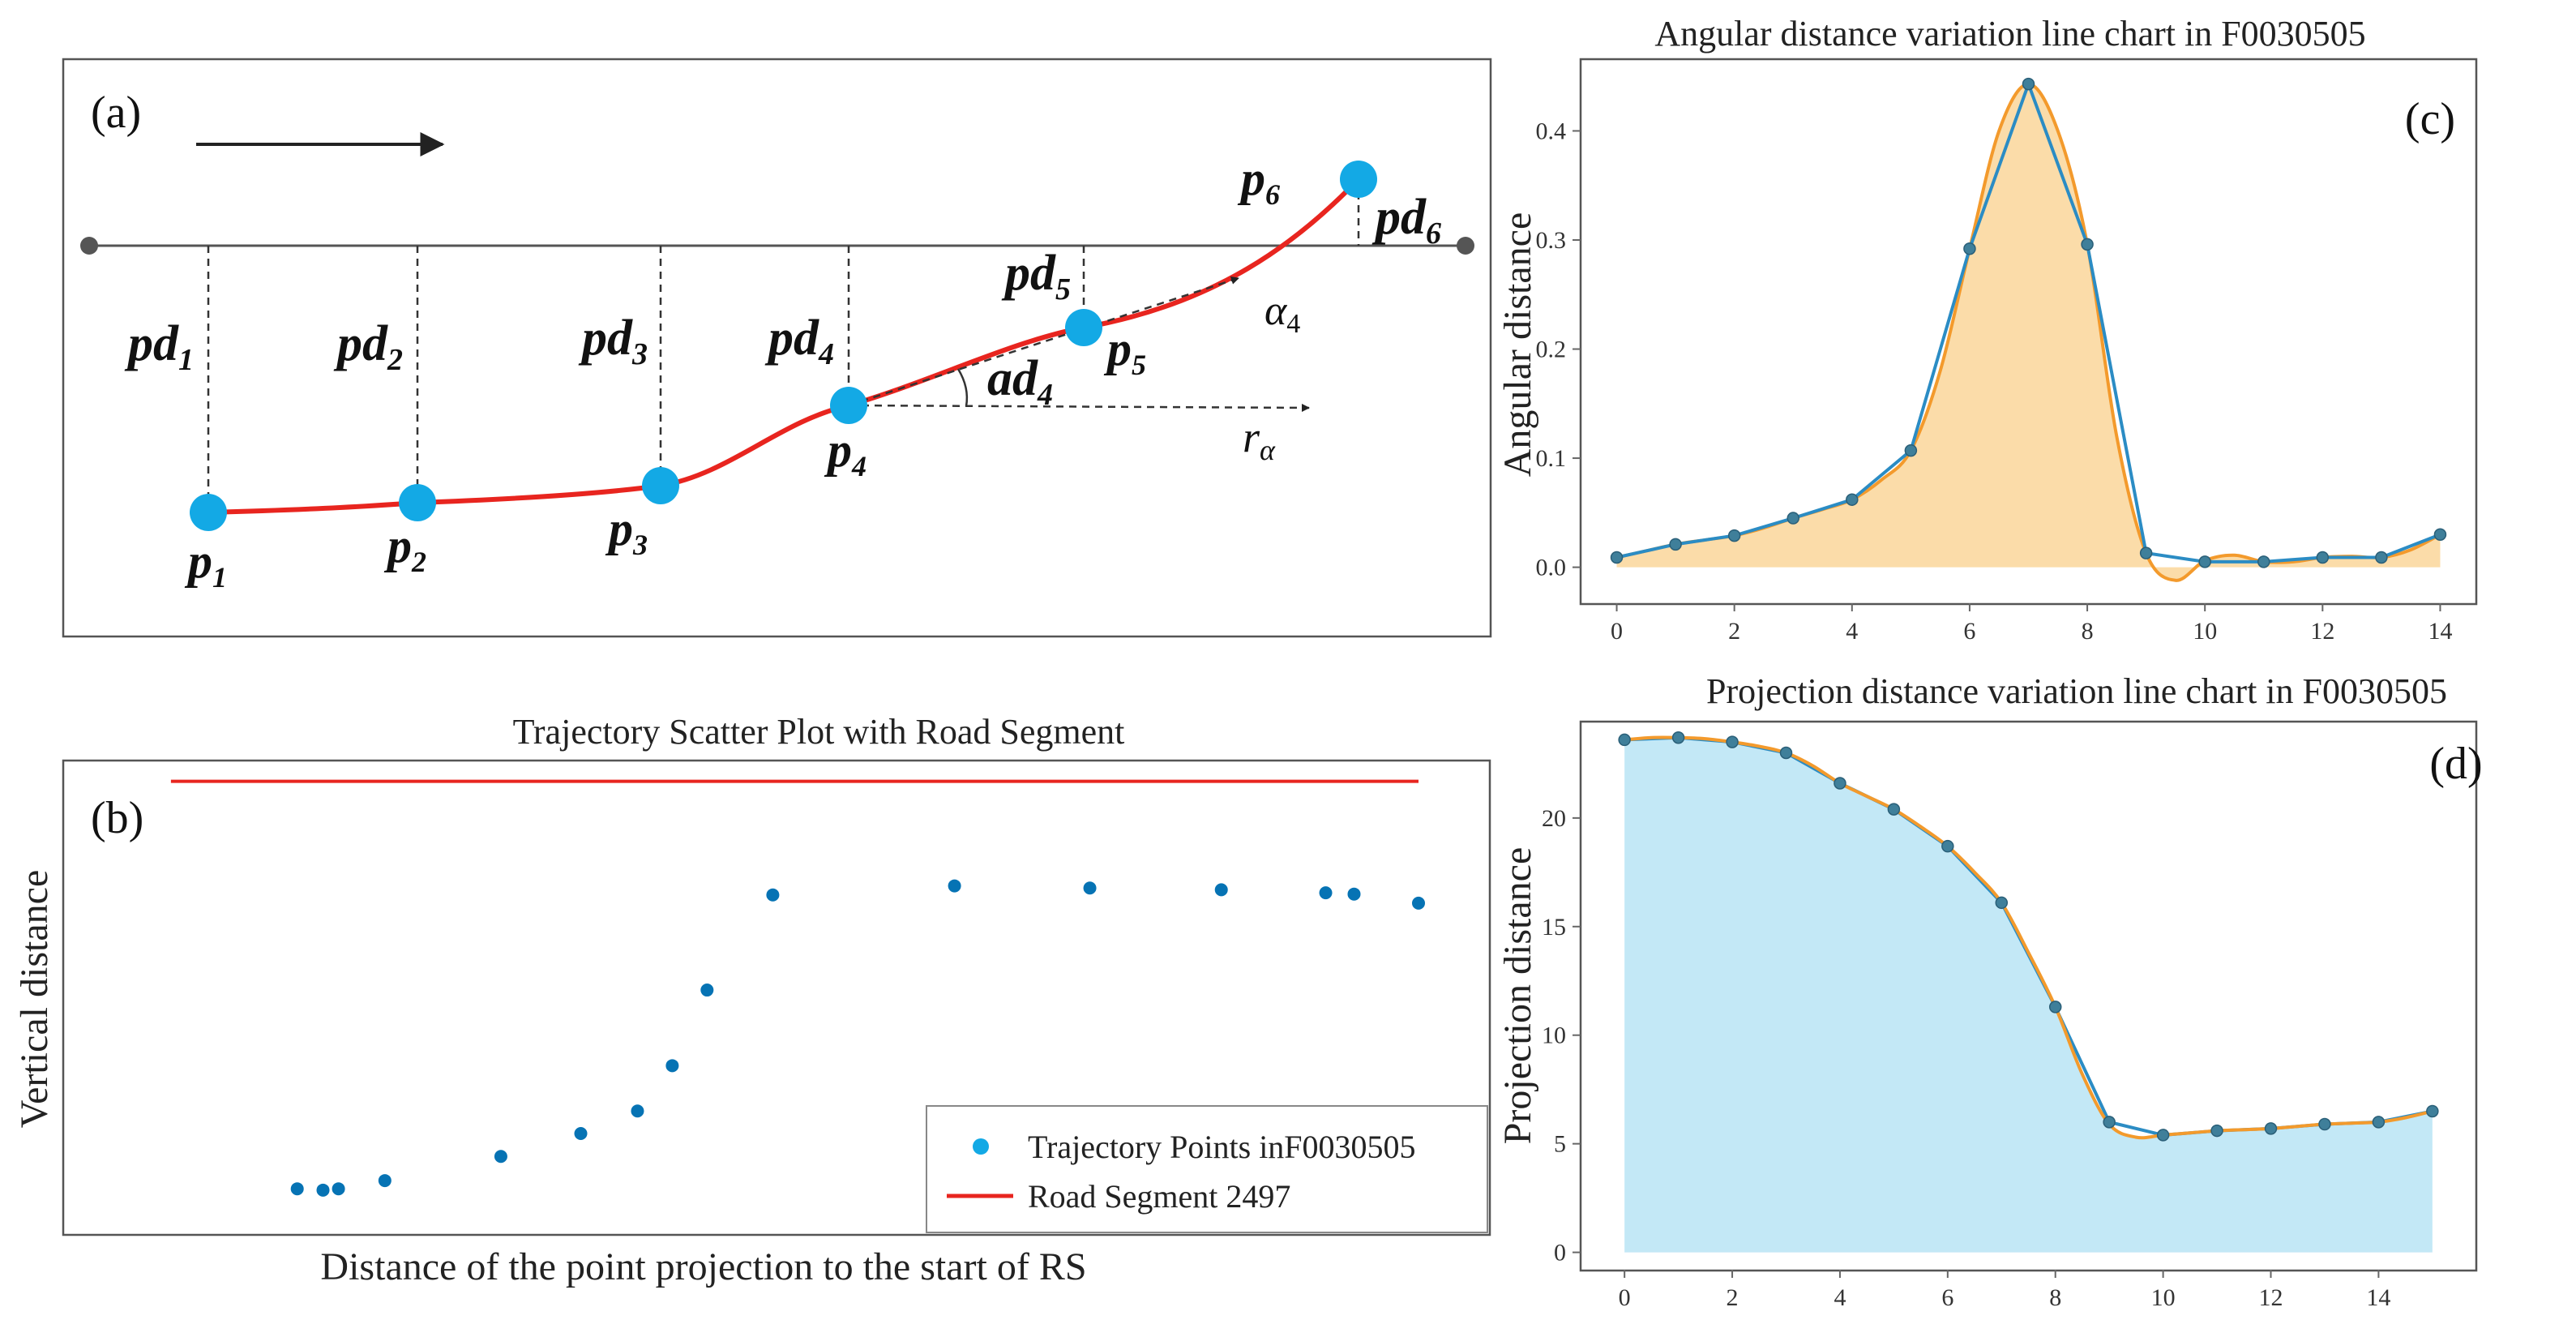  What do you see at coordinates (117, 818) in the screenshot?
I see `panel-b-label: (b)` at bounding box center [117, 818].